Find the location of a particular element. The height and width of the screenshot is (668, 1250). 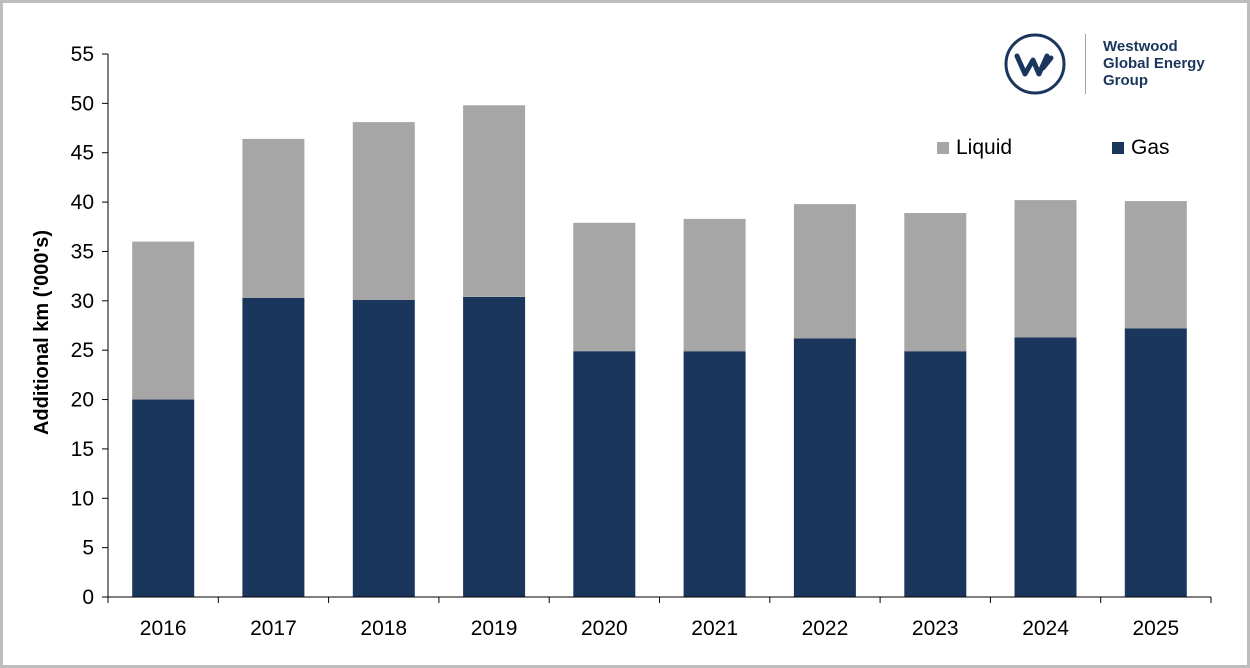

y-tick-label-30: 30 is located at coordinates (82, 301).